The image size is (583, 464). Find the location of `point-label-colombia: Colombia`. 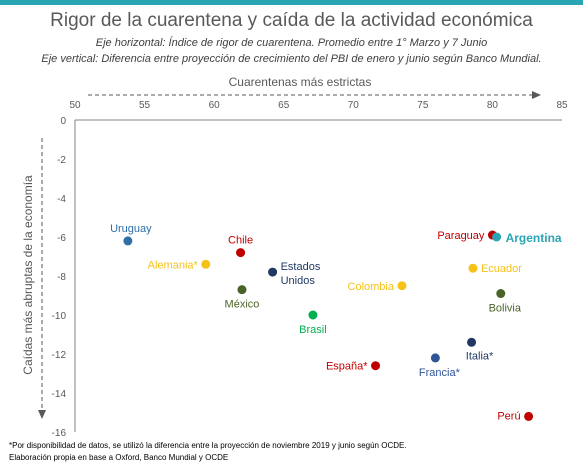

point-label-colombia: Colombia is located at coordinates (371, 287).